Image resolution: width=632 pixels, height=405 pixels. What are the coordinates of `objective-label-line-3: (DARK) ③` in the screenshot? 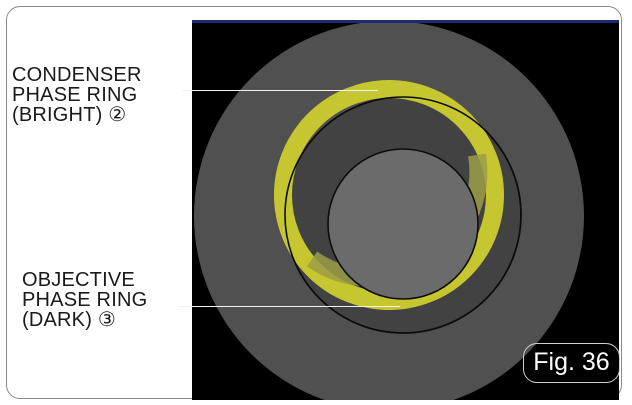 It's located at (69, 320).